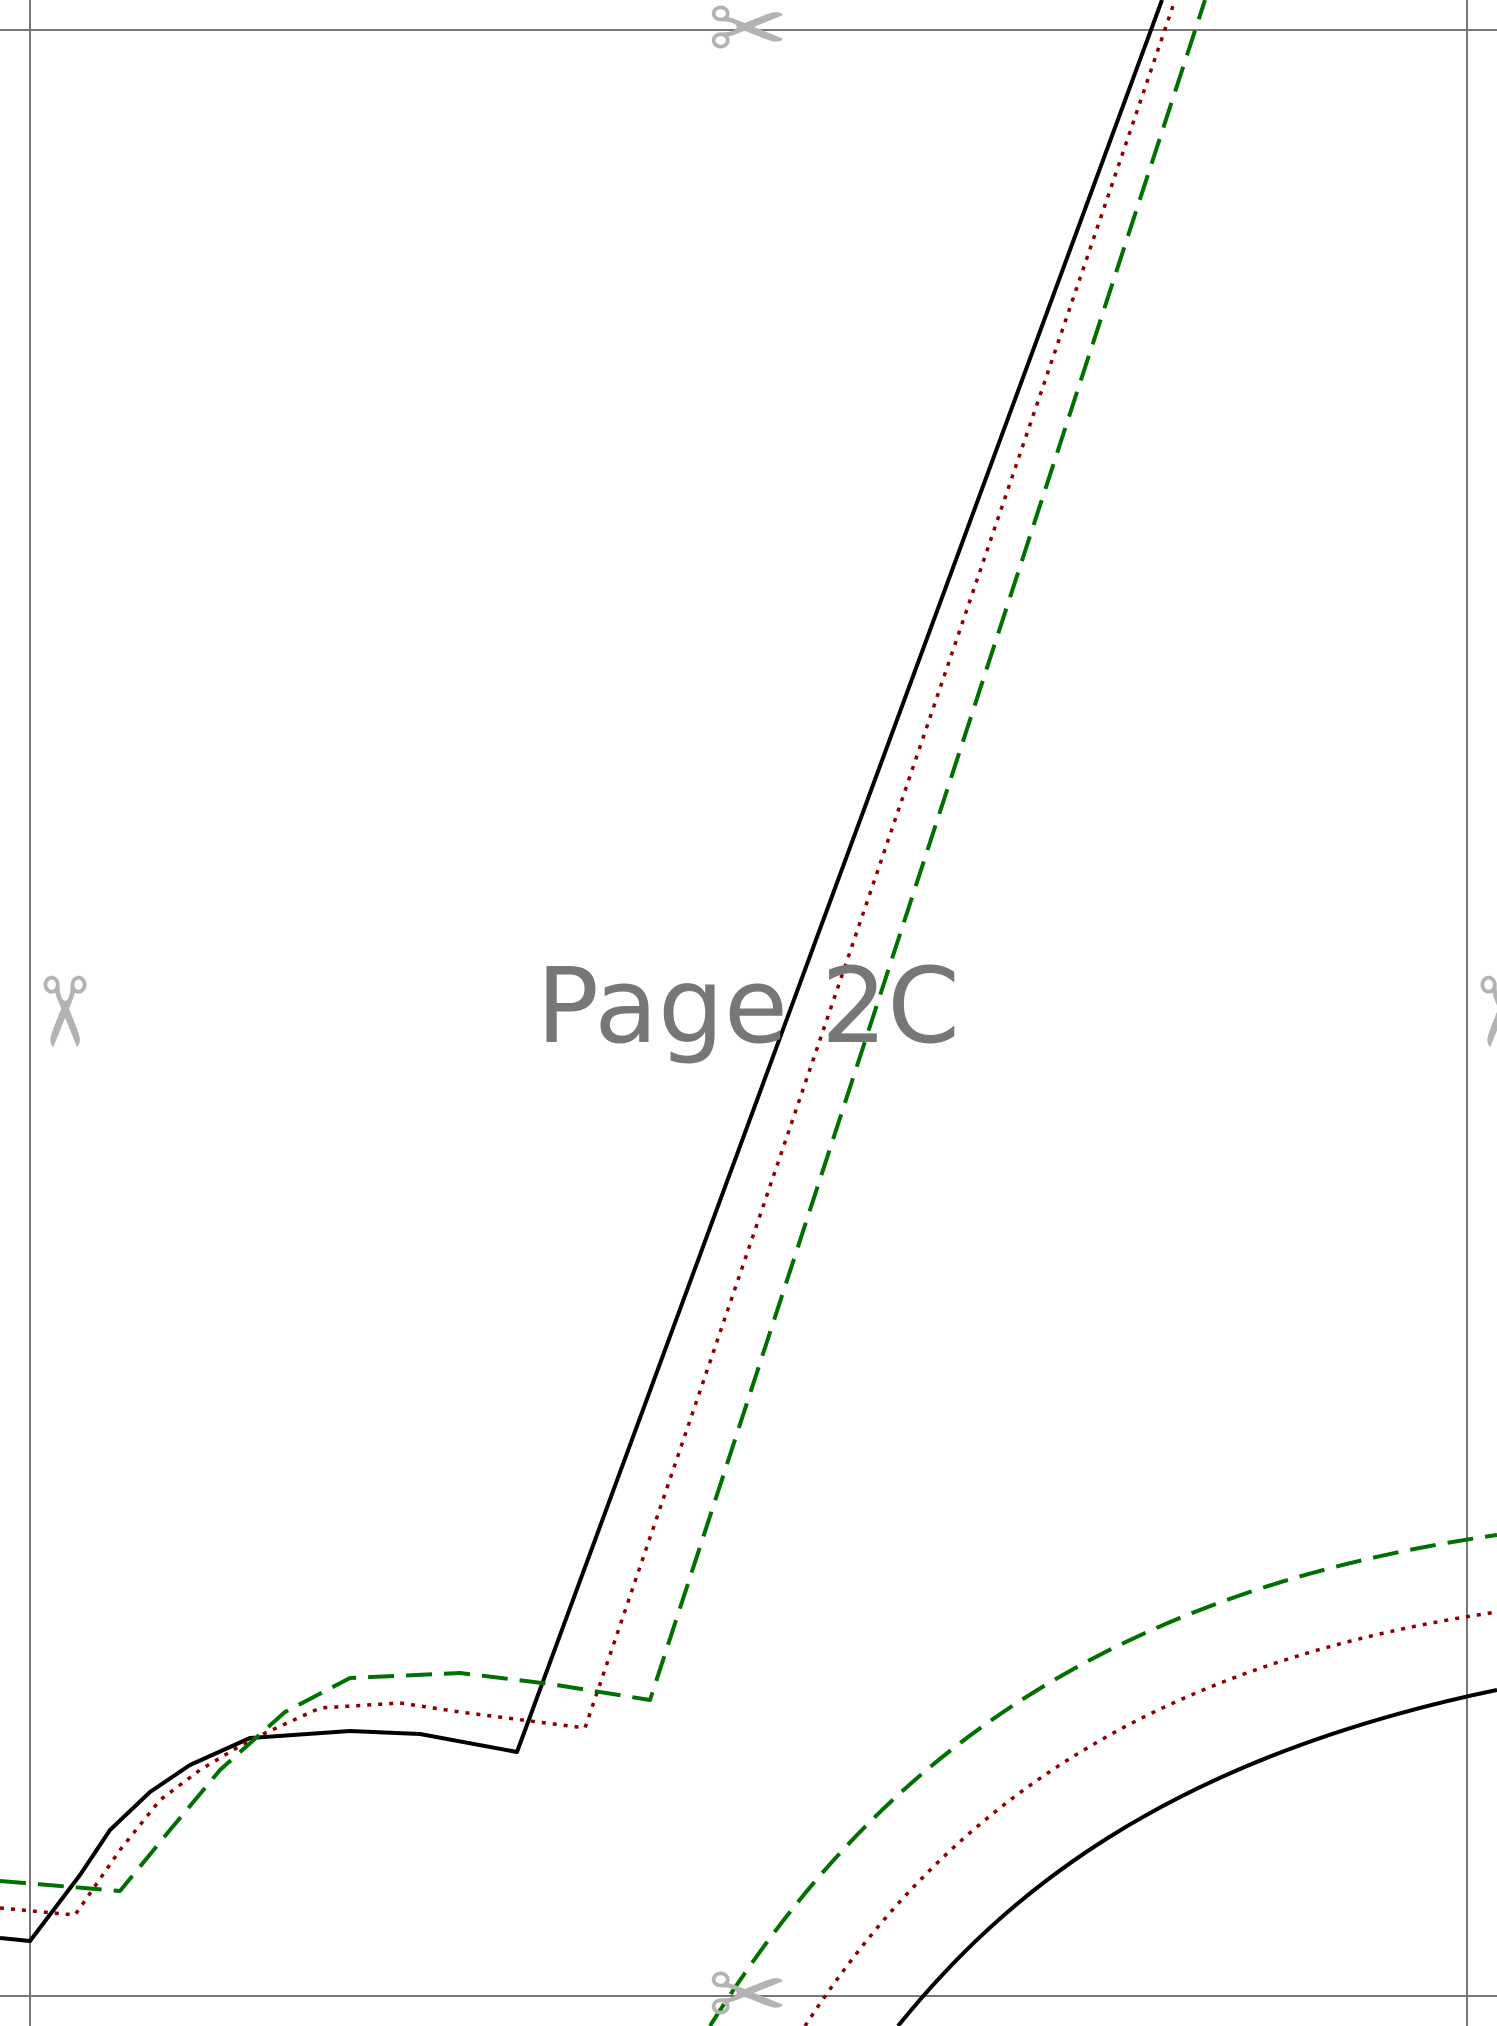  I want to click on stitch-line-lower, so click(1150, 1818).